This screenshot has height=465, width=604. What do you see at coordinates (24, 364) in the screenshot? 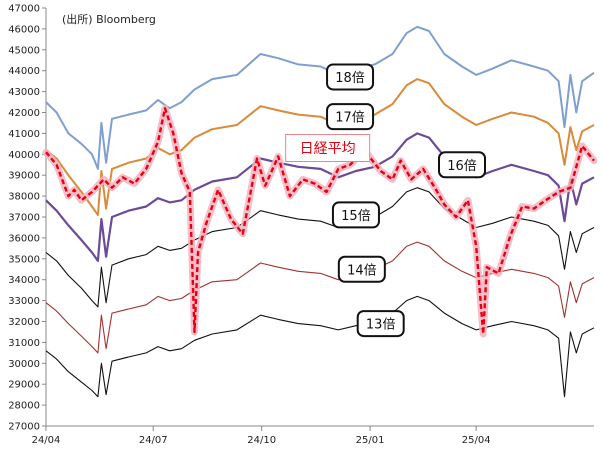
I see `y-tick-label: 30000` at bounding box center [24, 364].